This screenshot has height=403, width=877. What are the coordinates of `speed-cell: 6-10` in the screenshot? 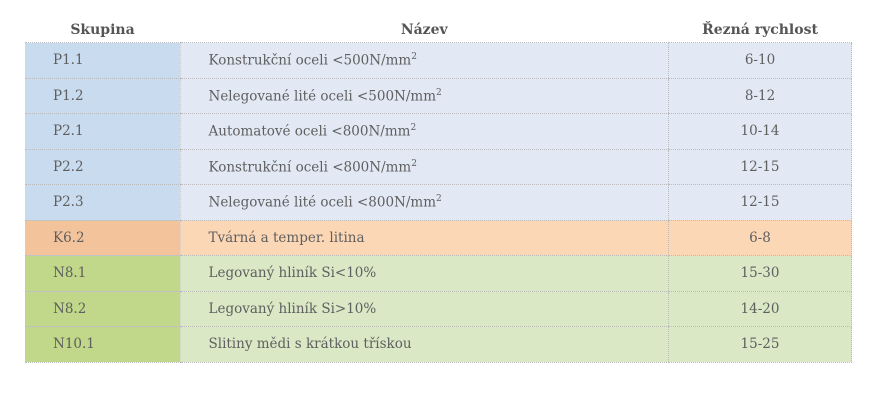 It's located at (760, 60).